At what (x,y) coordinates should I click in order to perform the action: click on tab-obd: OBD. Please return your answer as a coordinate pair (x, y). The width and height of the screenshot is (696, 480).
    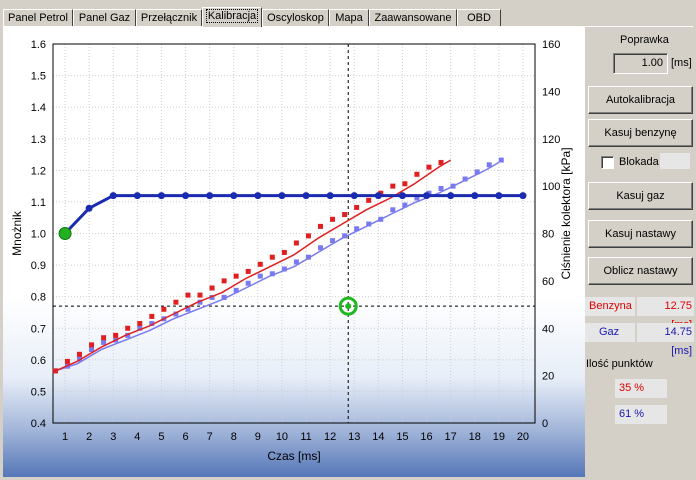
    Looking at the image, I should click on (479, 17).